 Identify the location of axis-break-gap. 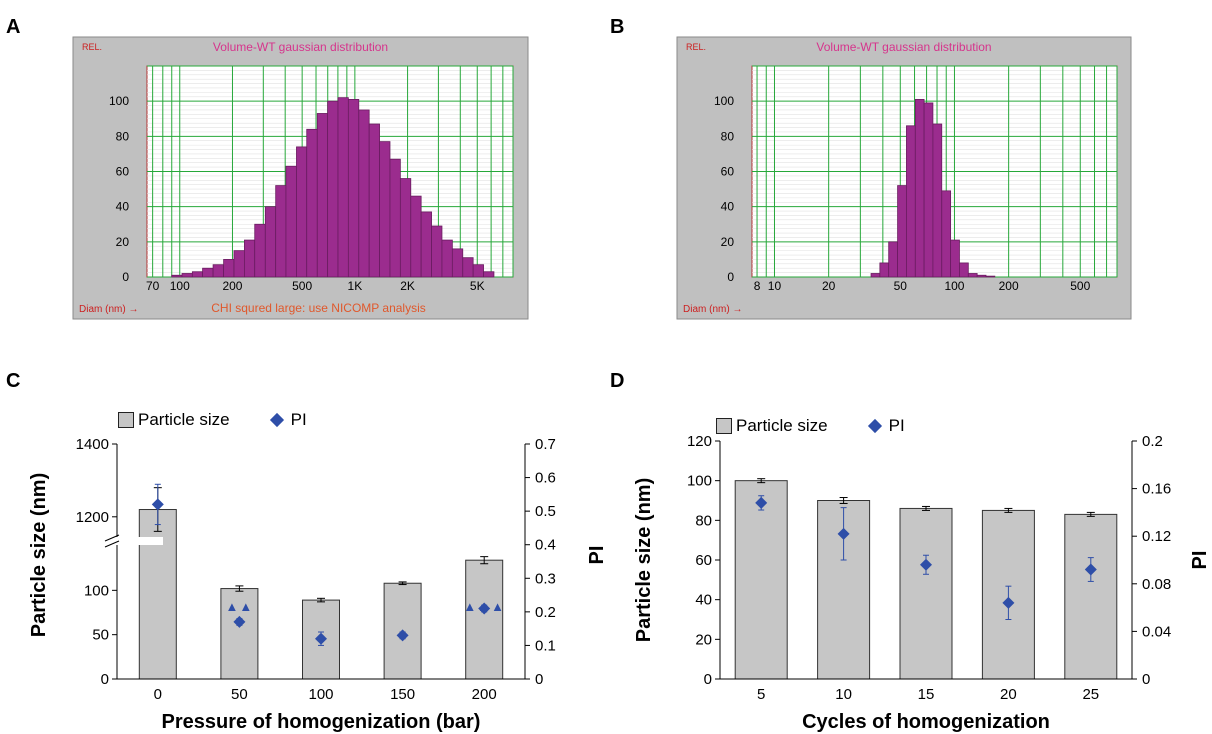
(133, 541).